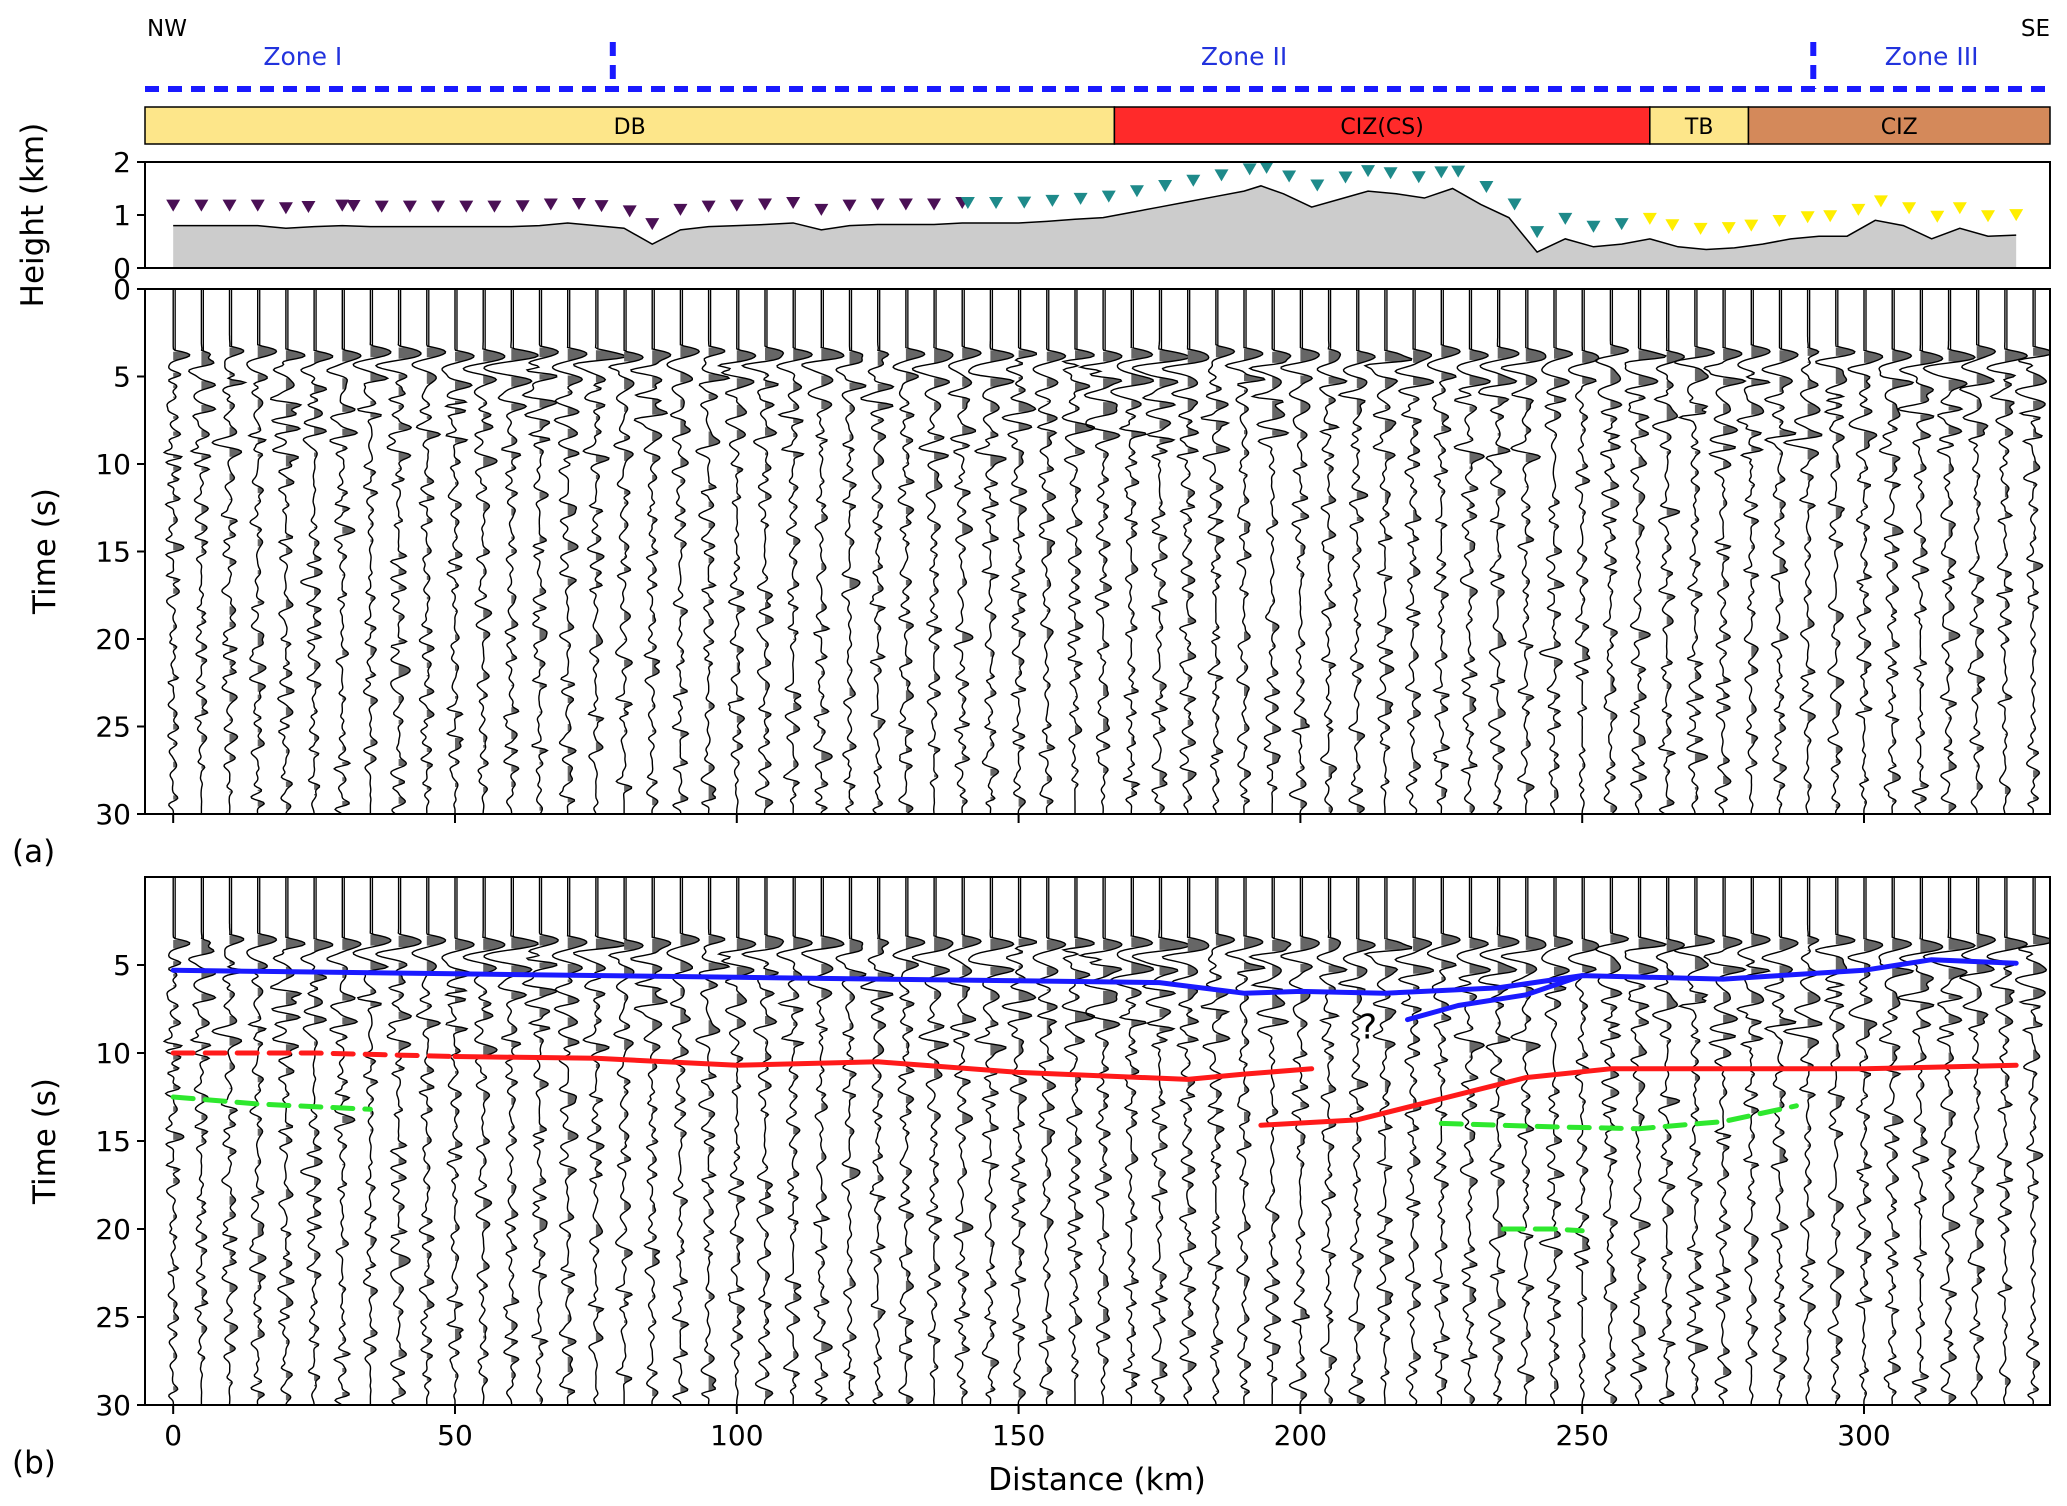 The width and height of the screenshot is (2067, 1506). What do you see at coordinates (122, 268) in the screenshot?
I see `y-tick-label: 0` at bounding box center [122, 268].